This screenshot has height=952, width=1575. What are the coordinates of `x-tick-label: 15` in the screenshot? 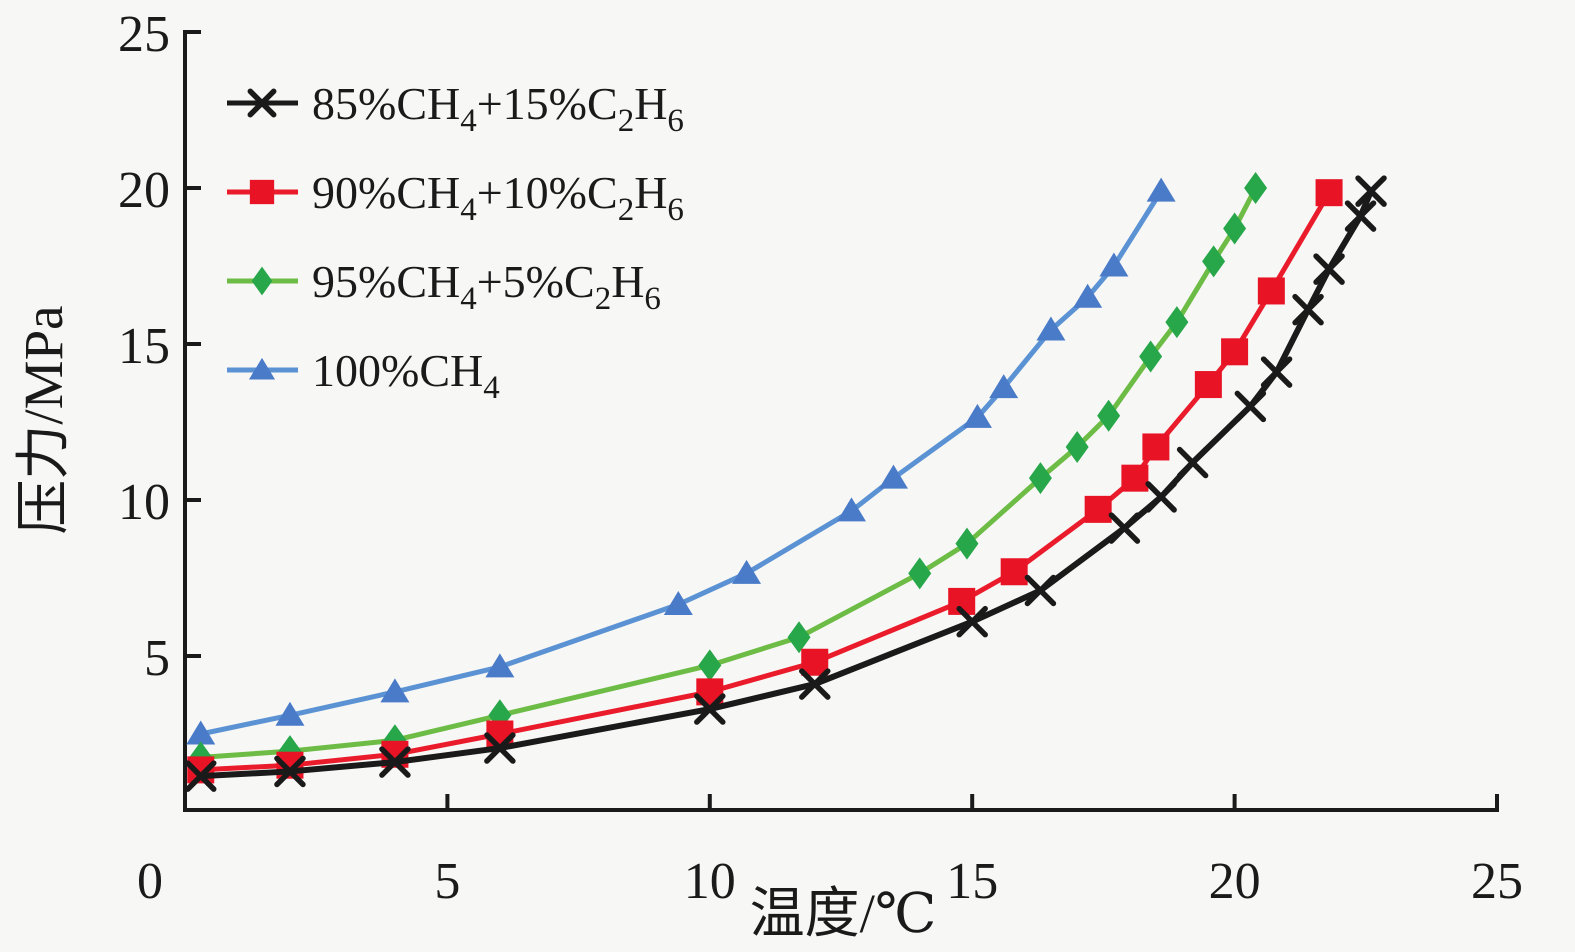 It's located at (972, 881).